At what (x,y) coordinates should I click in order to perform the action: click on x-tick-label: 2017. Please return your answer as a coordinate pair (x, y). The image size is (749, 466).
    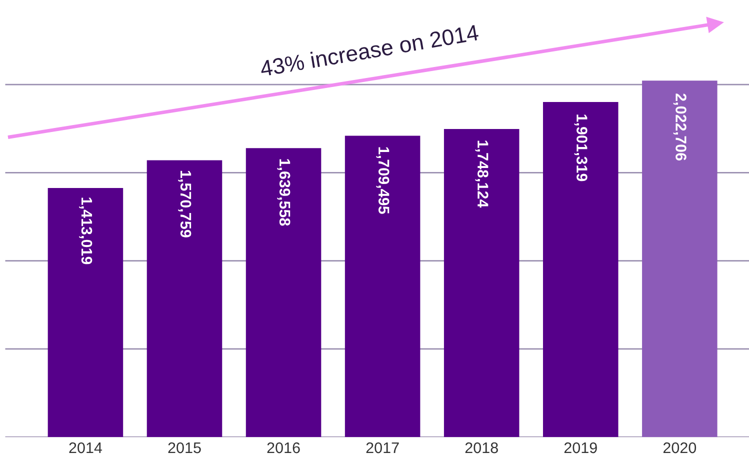
    Looking at the image, I should click on (382, 448).